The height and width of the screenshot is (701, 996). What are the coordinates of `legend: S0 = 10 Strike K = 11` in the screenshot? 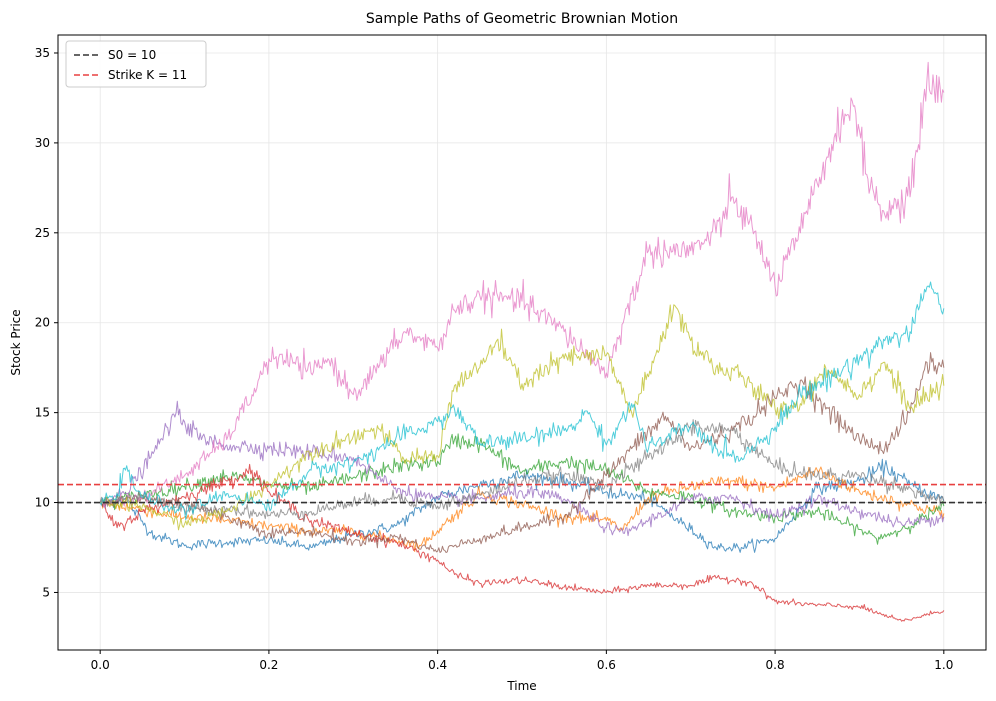 It's located at (136, 64).